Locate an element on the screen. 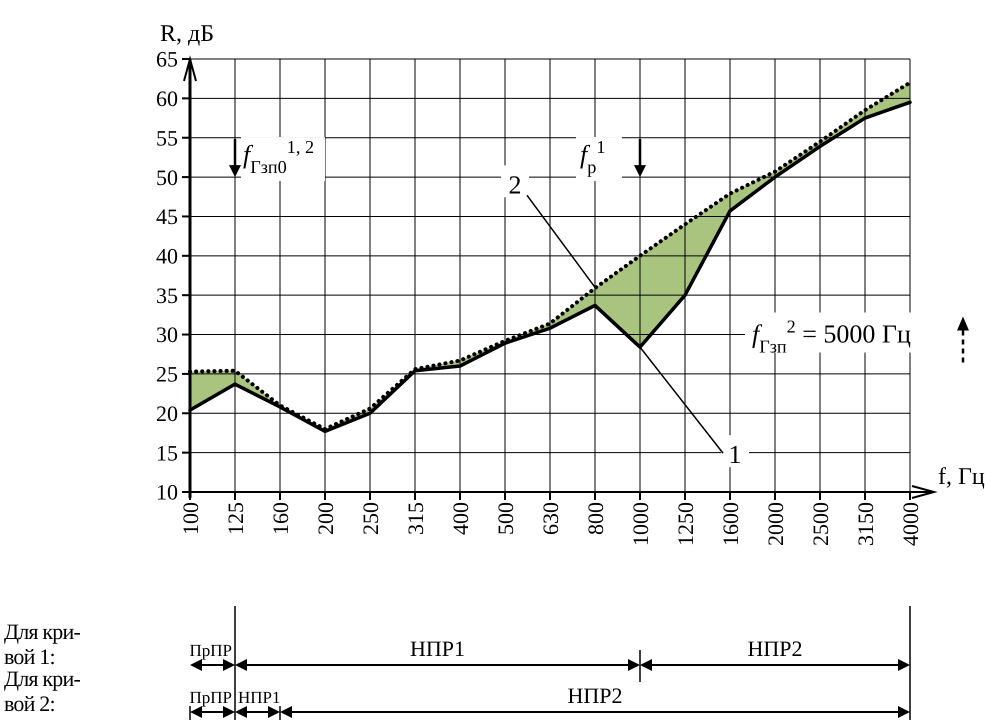  x-tick-label: 4000 is located at coordinates (910, 524).